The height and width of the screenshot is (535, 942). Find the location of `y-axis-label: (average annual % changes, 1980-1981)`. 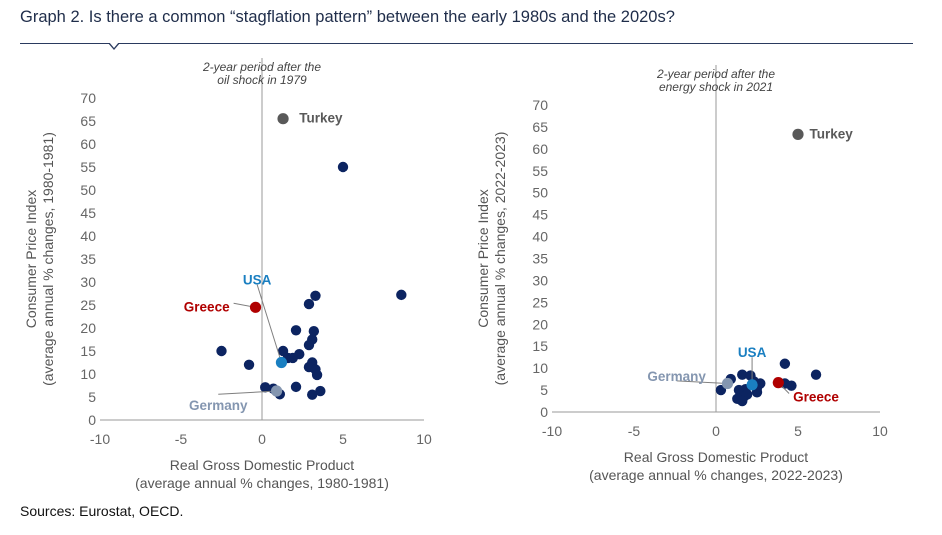

y-axis-label: (average annual % changes, 1980-1981) is located at coordinates (48, 259).